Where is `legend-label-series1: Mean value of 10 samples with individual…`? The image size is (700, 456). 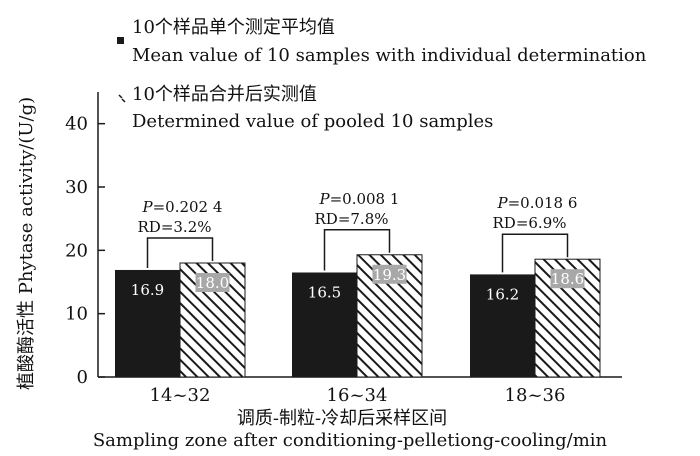
legend-label-series1: Mean value of 10 samples with individual… is located at coordinates (389, 55).